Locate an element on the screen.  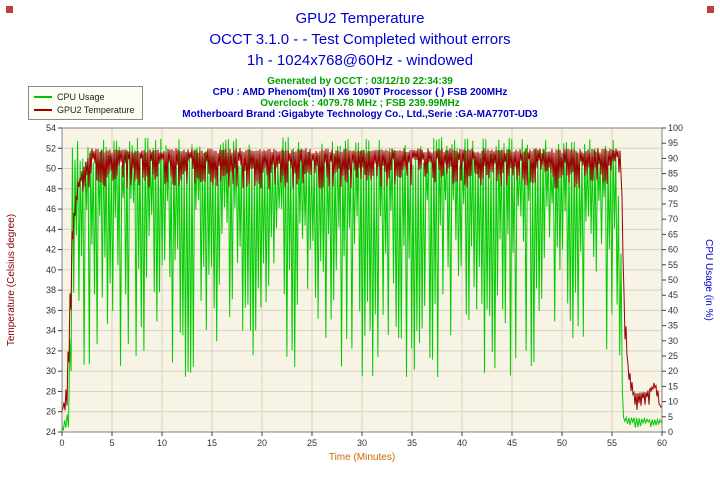
chart-legend: CPU Usage GPU2 Temperature is located at coordinates (86, 103).